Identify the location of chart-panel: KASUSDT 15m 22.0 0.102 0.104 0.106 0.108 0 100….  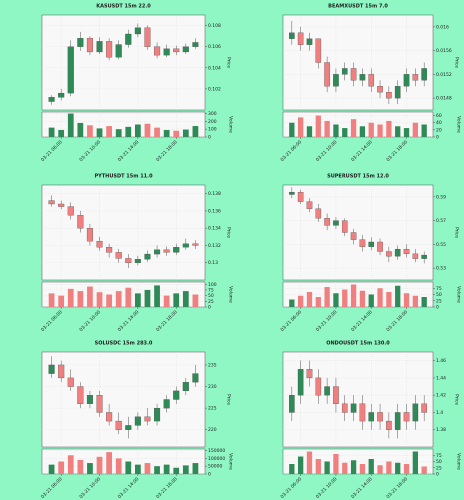
(137, 83).